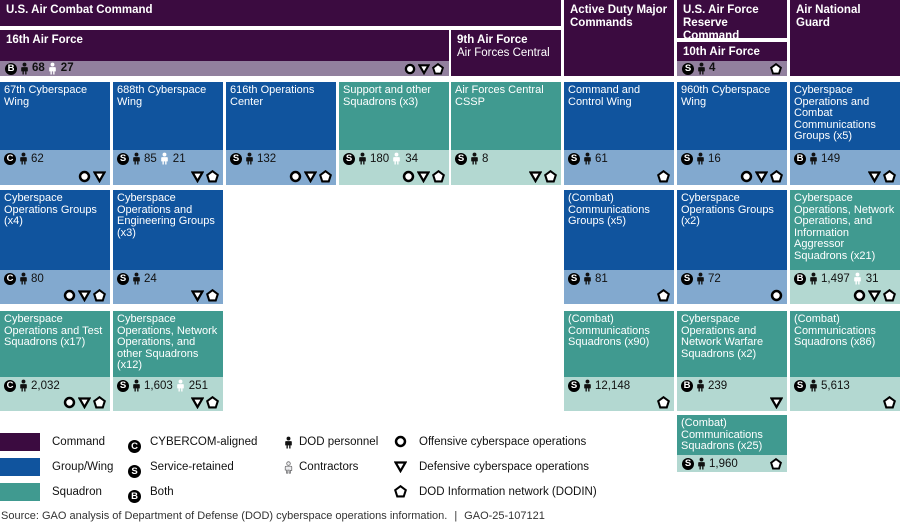 This screenshot has width=900, height=526. I want to click on contractors-count: 21, so click(179, 158).